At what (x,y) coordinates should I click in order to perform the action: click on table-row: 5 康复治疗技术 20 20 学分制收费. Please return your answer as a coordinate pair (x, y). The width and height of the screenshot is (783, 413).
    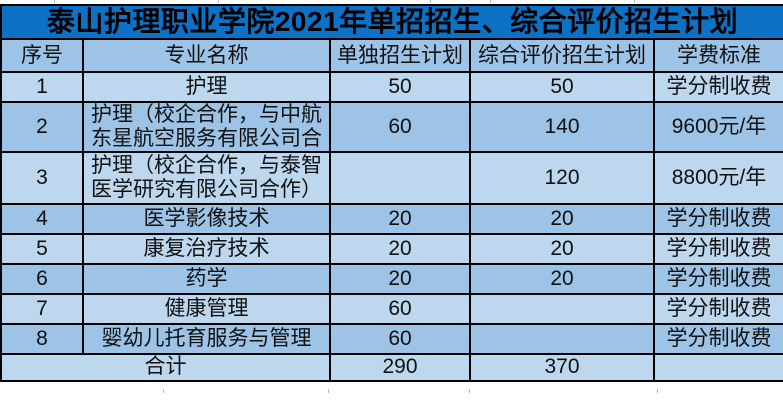
    Looking at the image, I should click on (391, 249).